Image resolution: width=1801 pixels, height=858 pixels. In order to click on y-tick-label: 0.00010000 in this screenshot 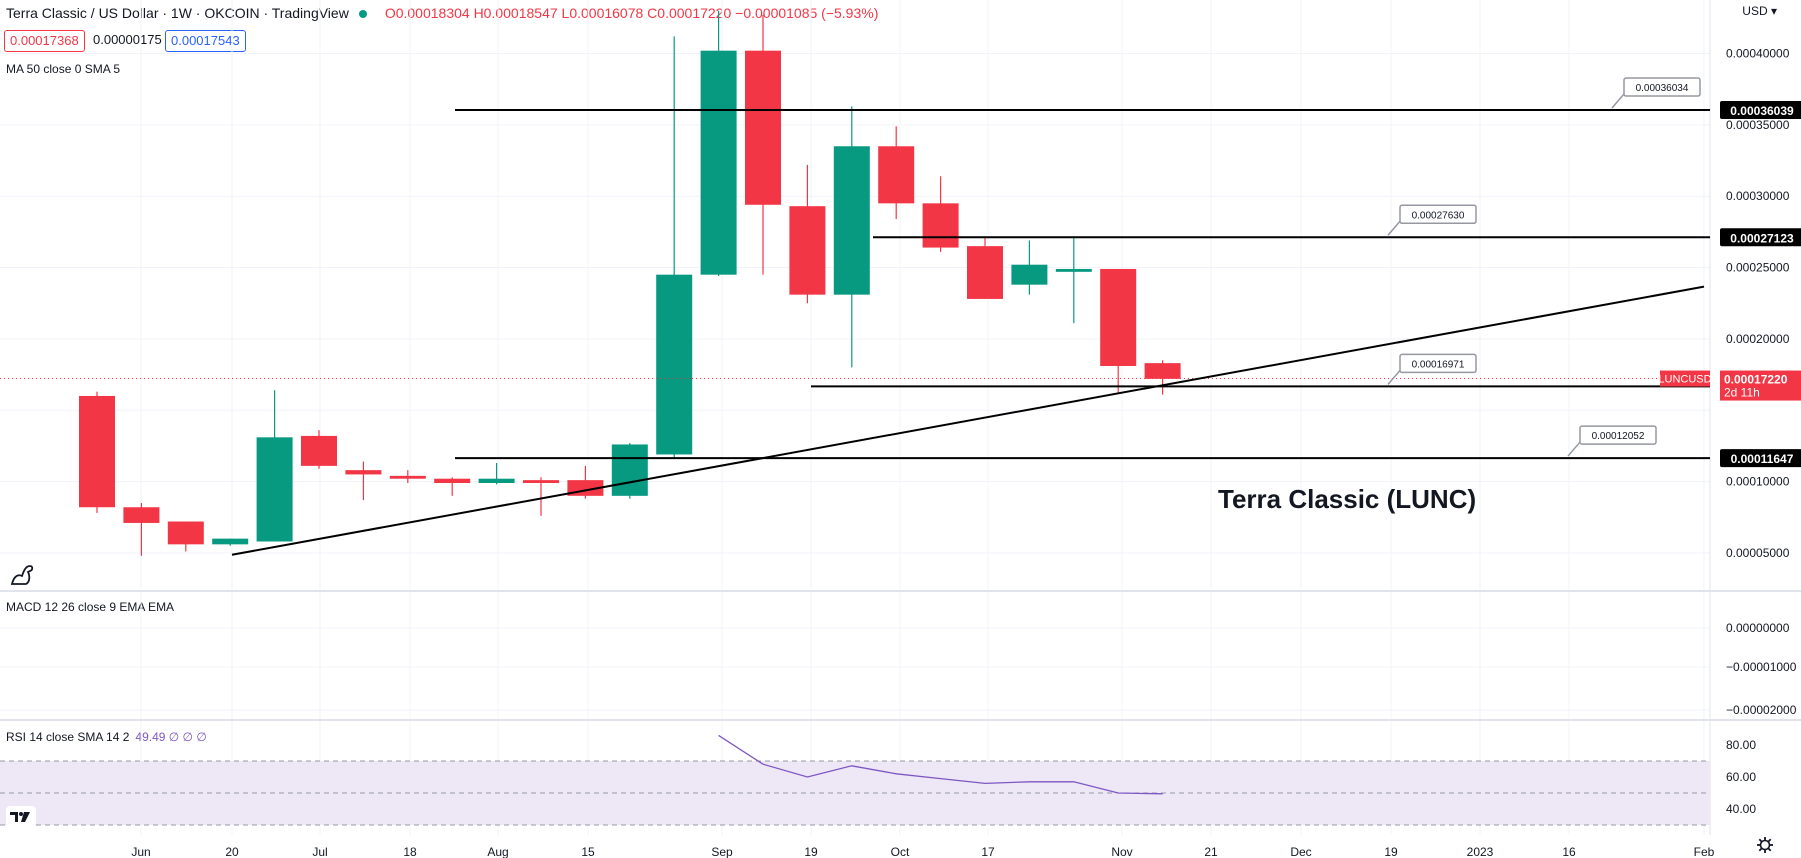, I will do `click(1758, 482)`.